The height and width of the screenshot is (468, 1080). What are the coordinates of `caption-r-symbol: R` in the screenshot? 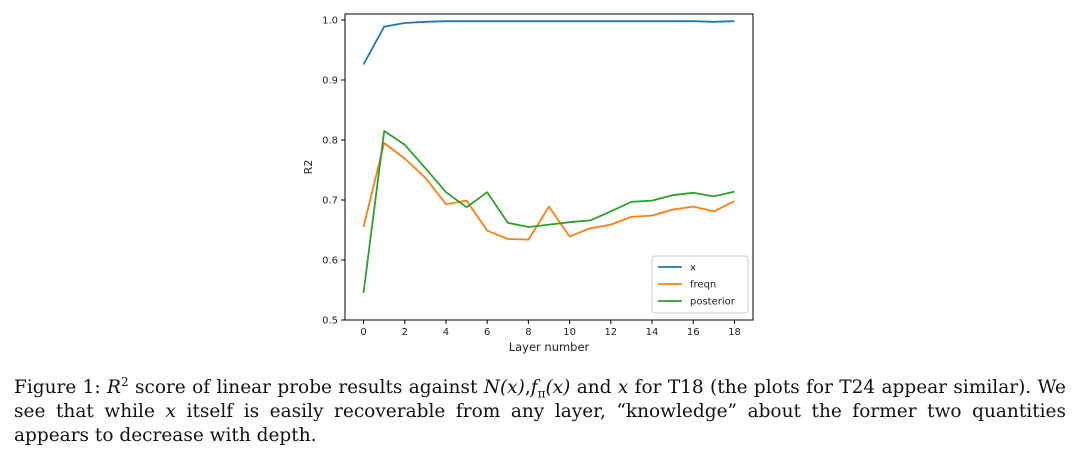 It's located at (114, 387).